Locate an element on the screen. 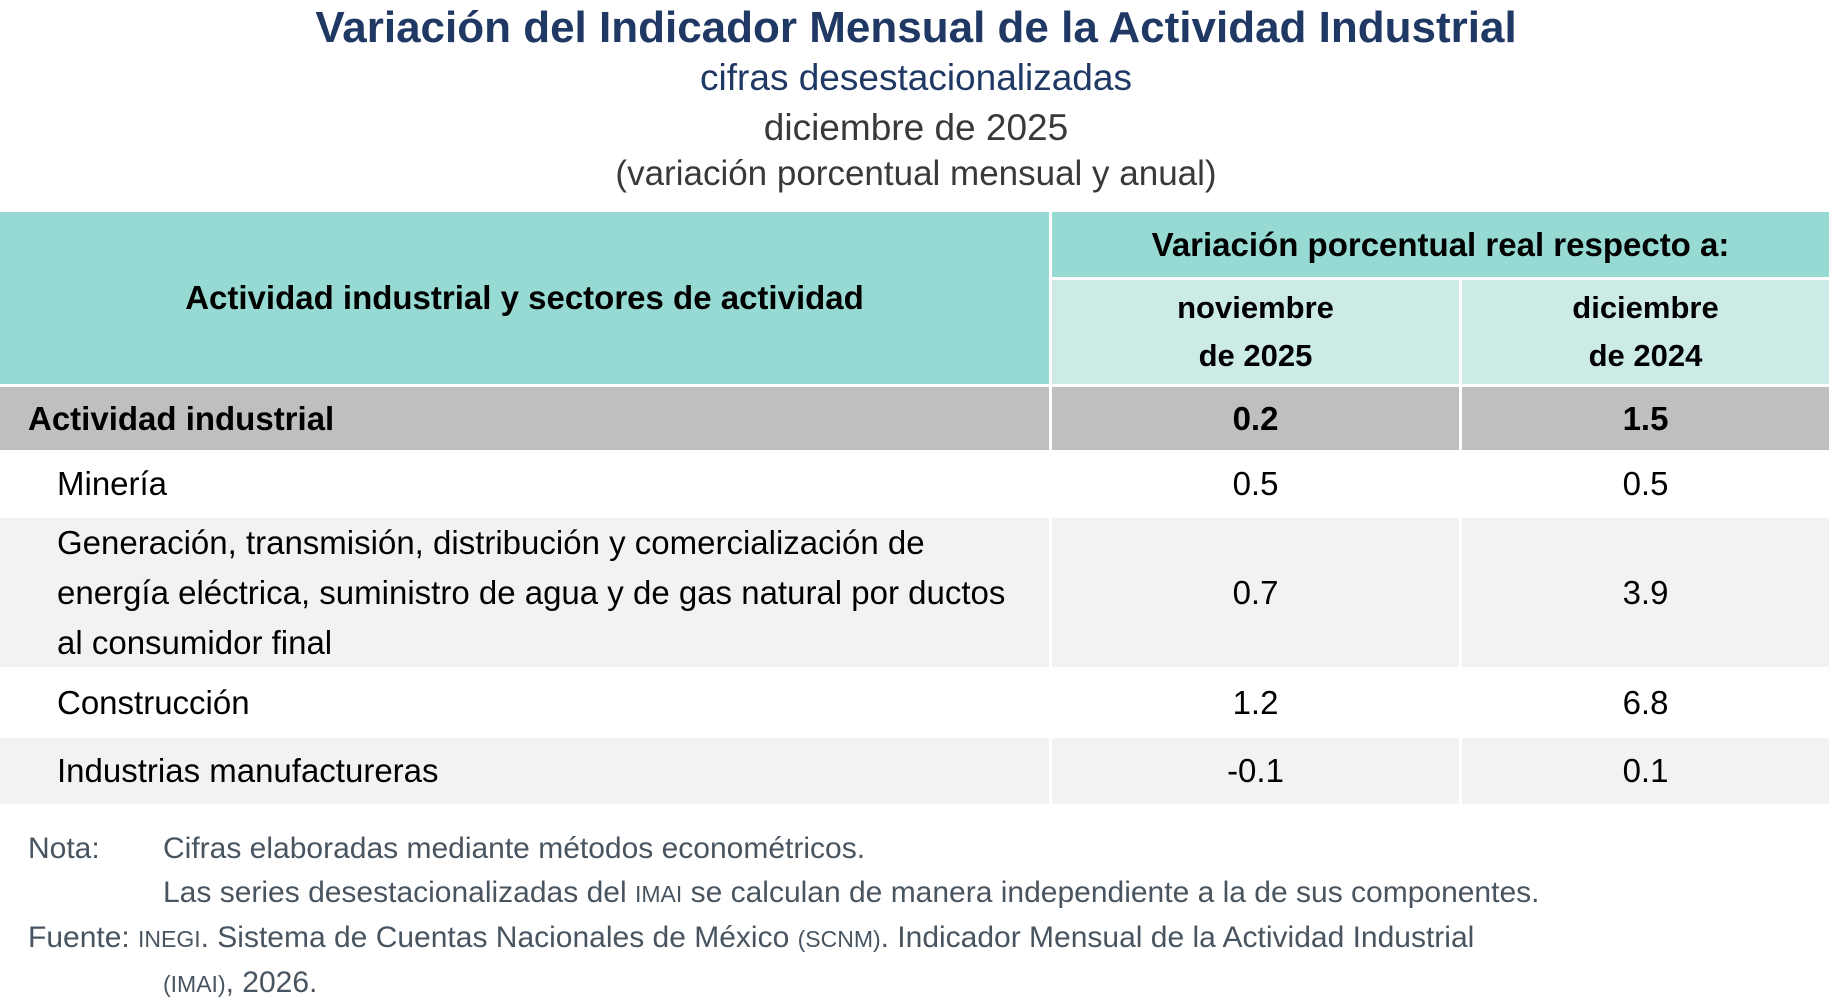 Image resolution: width=1832 pixels, height=1006 pixels. row-label-industrias-manufactureras: Industrias manufactureras is located at coordinates (524, 771).